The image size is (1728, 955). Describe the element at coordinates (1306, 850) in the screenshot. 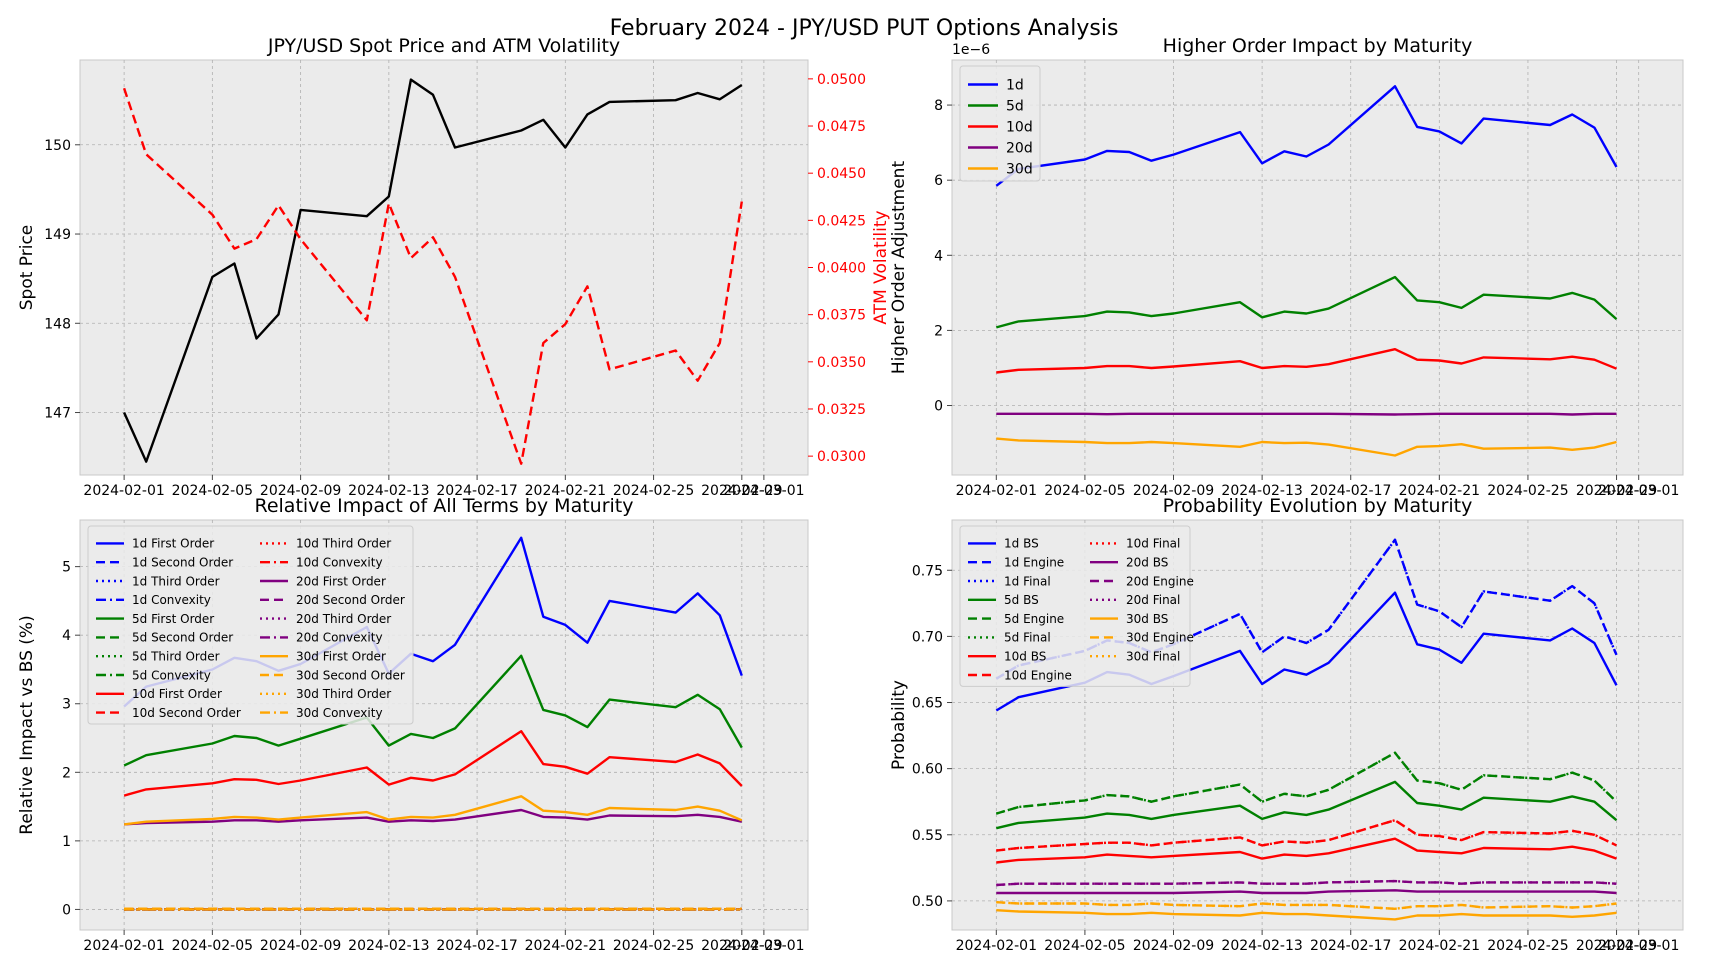

I see `prob-series-line-10d-bs` at that location.